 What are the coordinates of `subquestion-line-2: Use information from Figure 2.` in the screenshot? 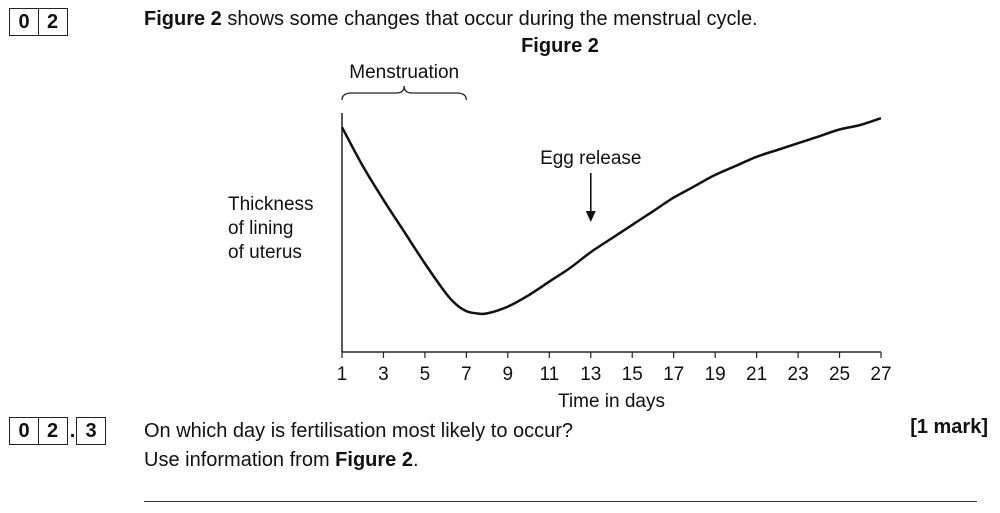 It's located at (358, 460).